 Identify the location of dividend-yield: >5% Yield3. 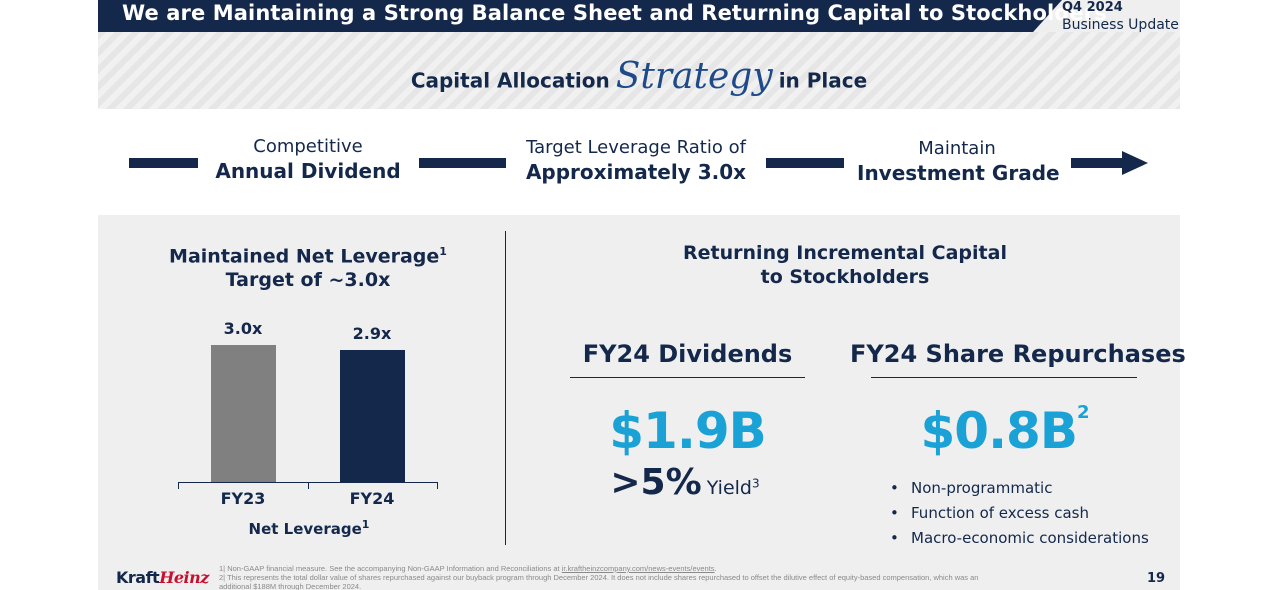
(685, 482).